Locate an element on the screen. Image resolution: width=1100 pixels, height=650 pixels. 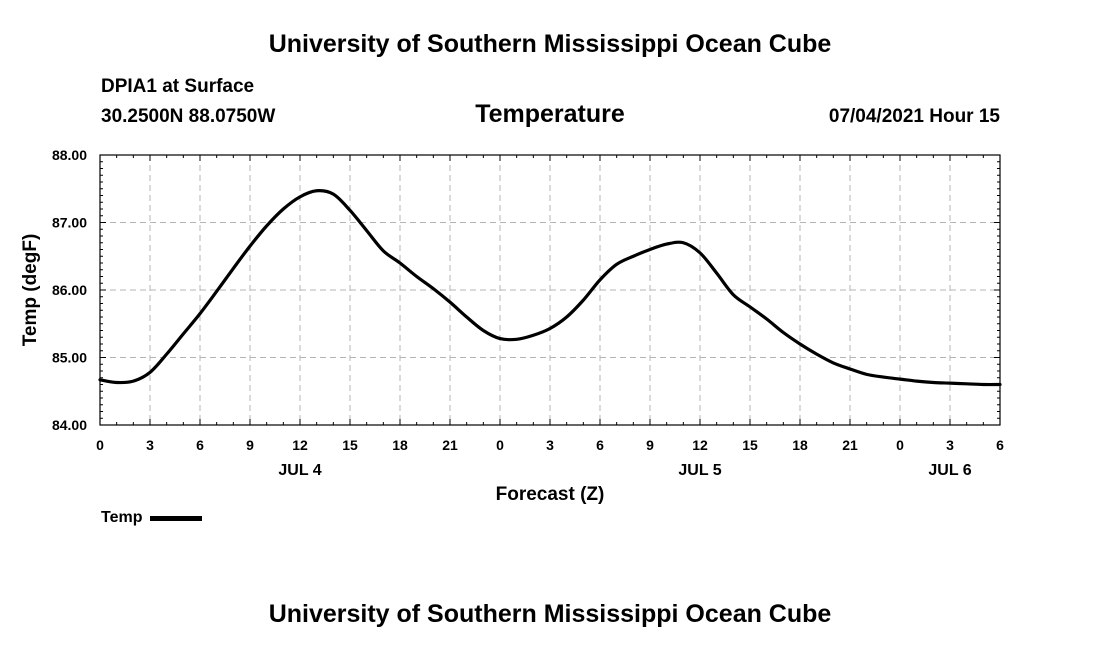
x-axis-title: Forecast (Z) is located at coordinates (550, 494).